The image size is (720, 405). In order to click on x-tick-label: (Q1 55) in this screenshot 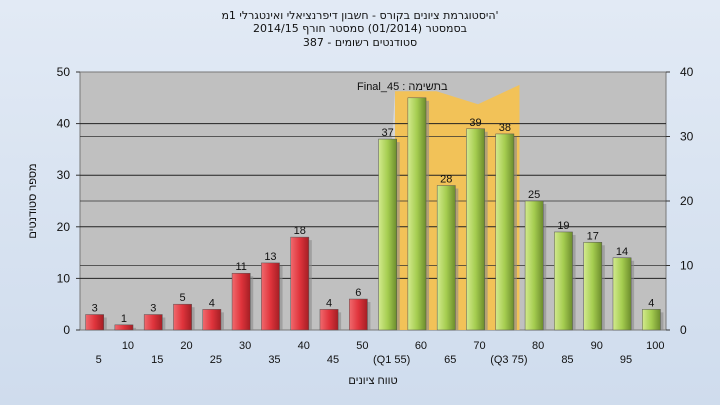, I will do `click(391, 360)`.